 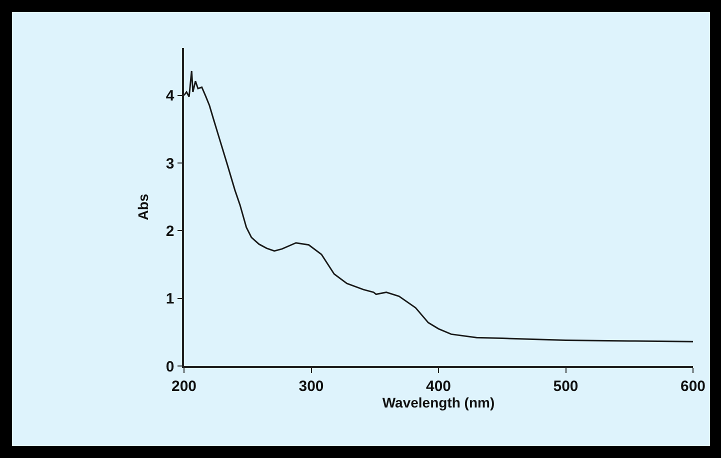 What do you see at coordinates (693, 386) in the screenshot?
I see `x-tick-label: 600` at bounding box center [693, 386].